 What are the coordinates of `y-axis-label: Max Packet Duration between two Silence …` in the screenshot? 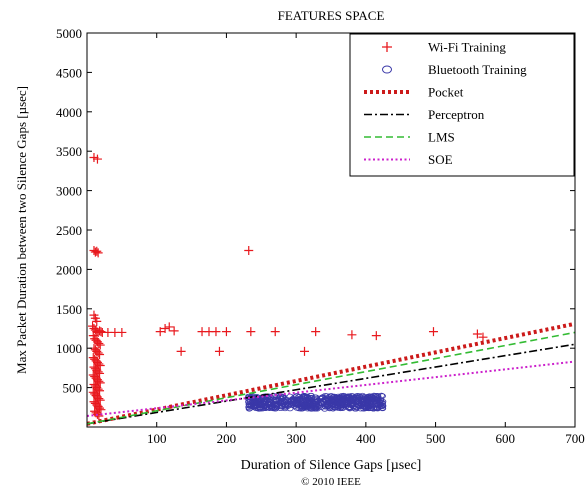 It's located at (21, 230).